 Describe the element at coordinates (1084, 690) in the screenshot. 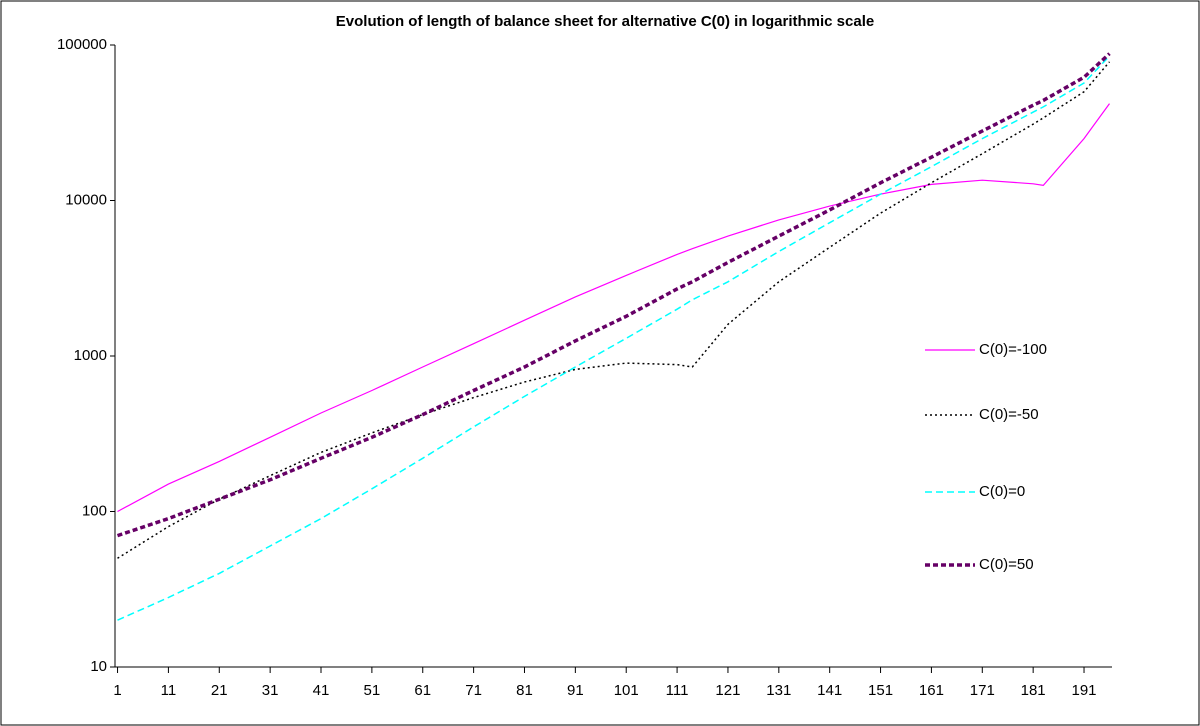

I see `x-tick-label: 191` at that location.